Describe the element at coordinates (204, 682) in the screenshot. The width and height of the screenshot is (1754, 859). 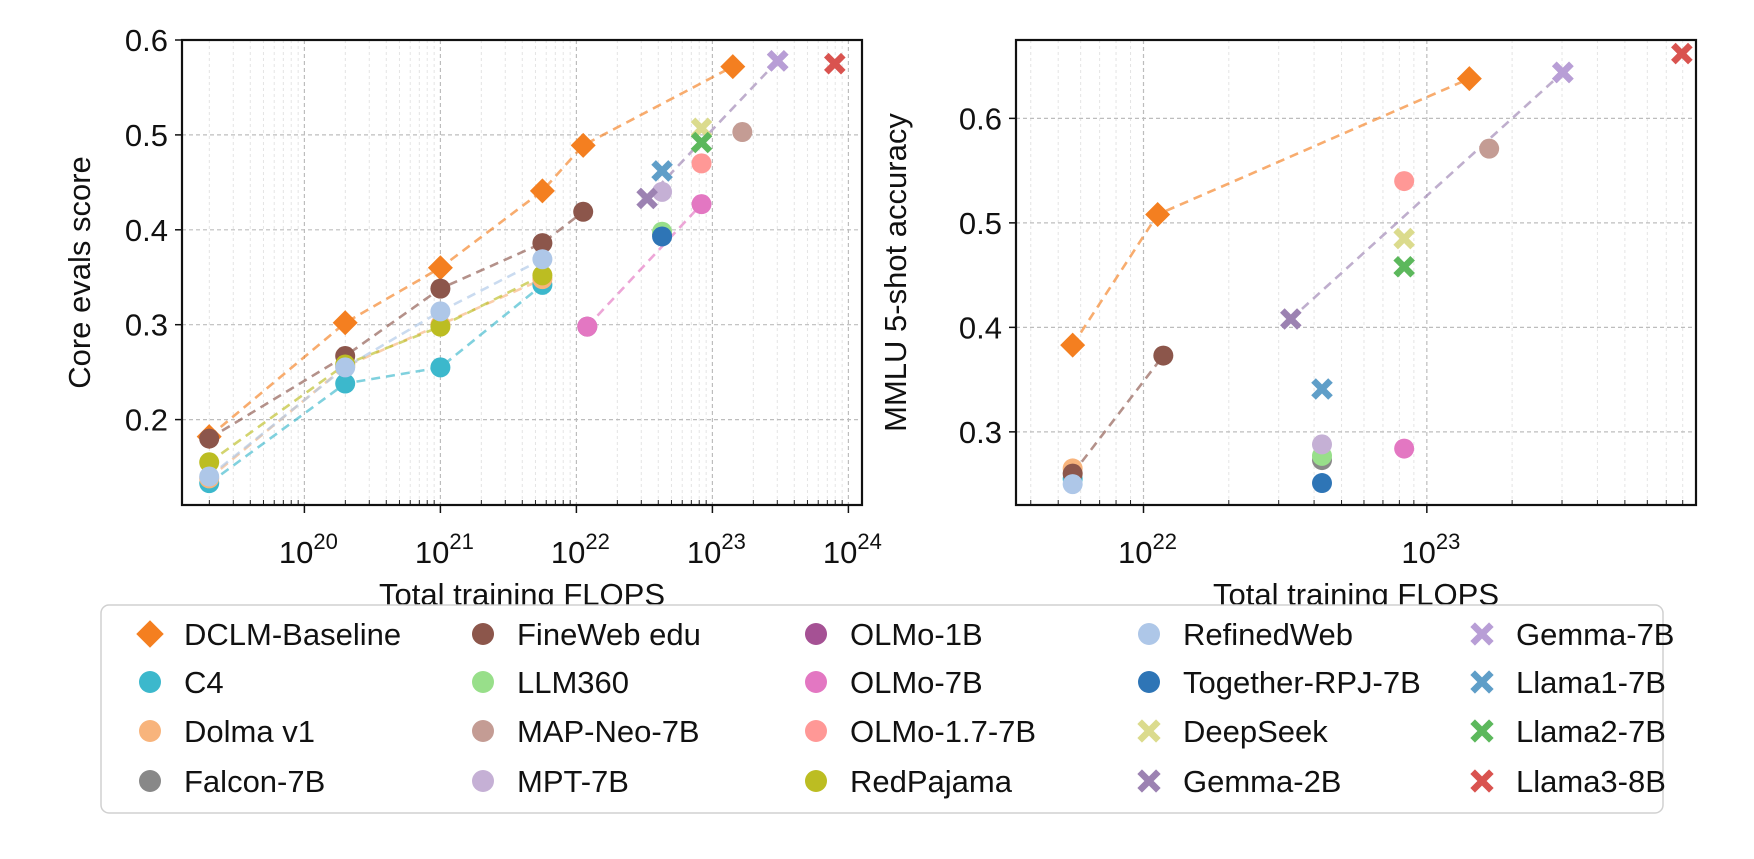
I see `legend-label: C4` at that location.